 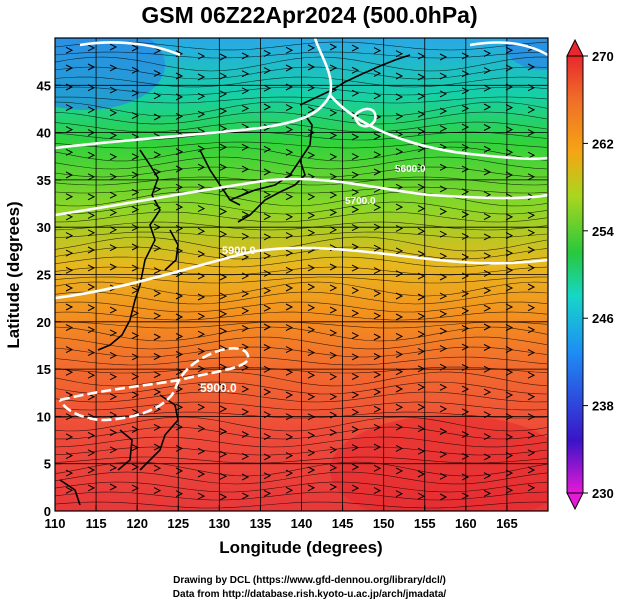 What do you see at coordinates (44, 180) in the screenshot?
I see `y-tick-label: 35` at bounding box center [44, 180].